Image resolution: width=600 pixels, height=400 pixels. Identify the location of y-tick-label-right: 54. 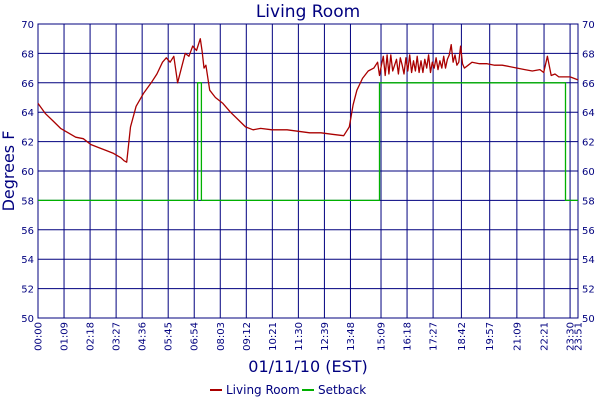
(588, 260).